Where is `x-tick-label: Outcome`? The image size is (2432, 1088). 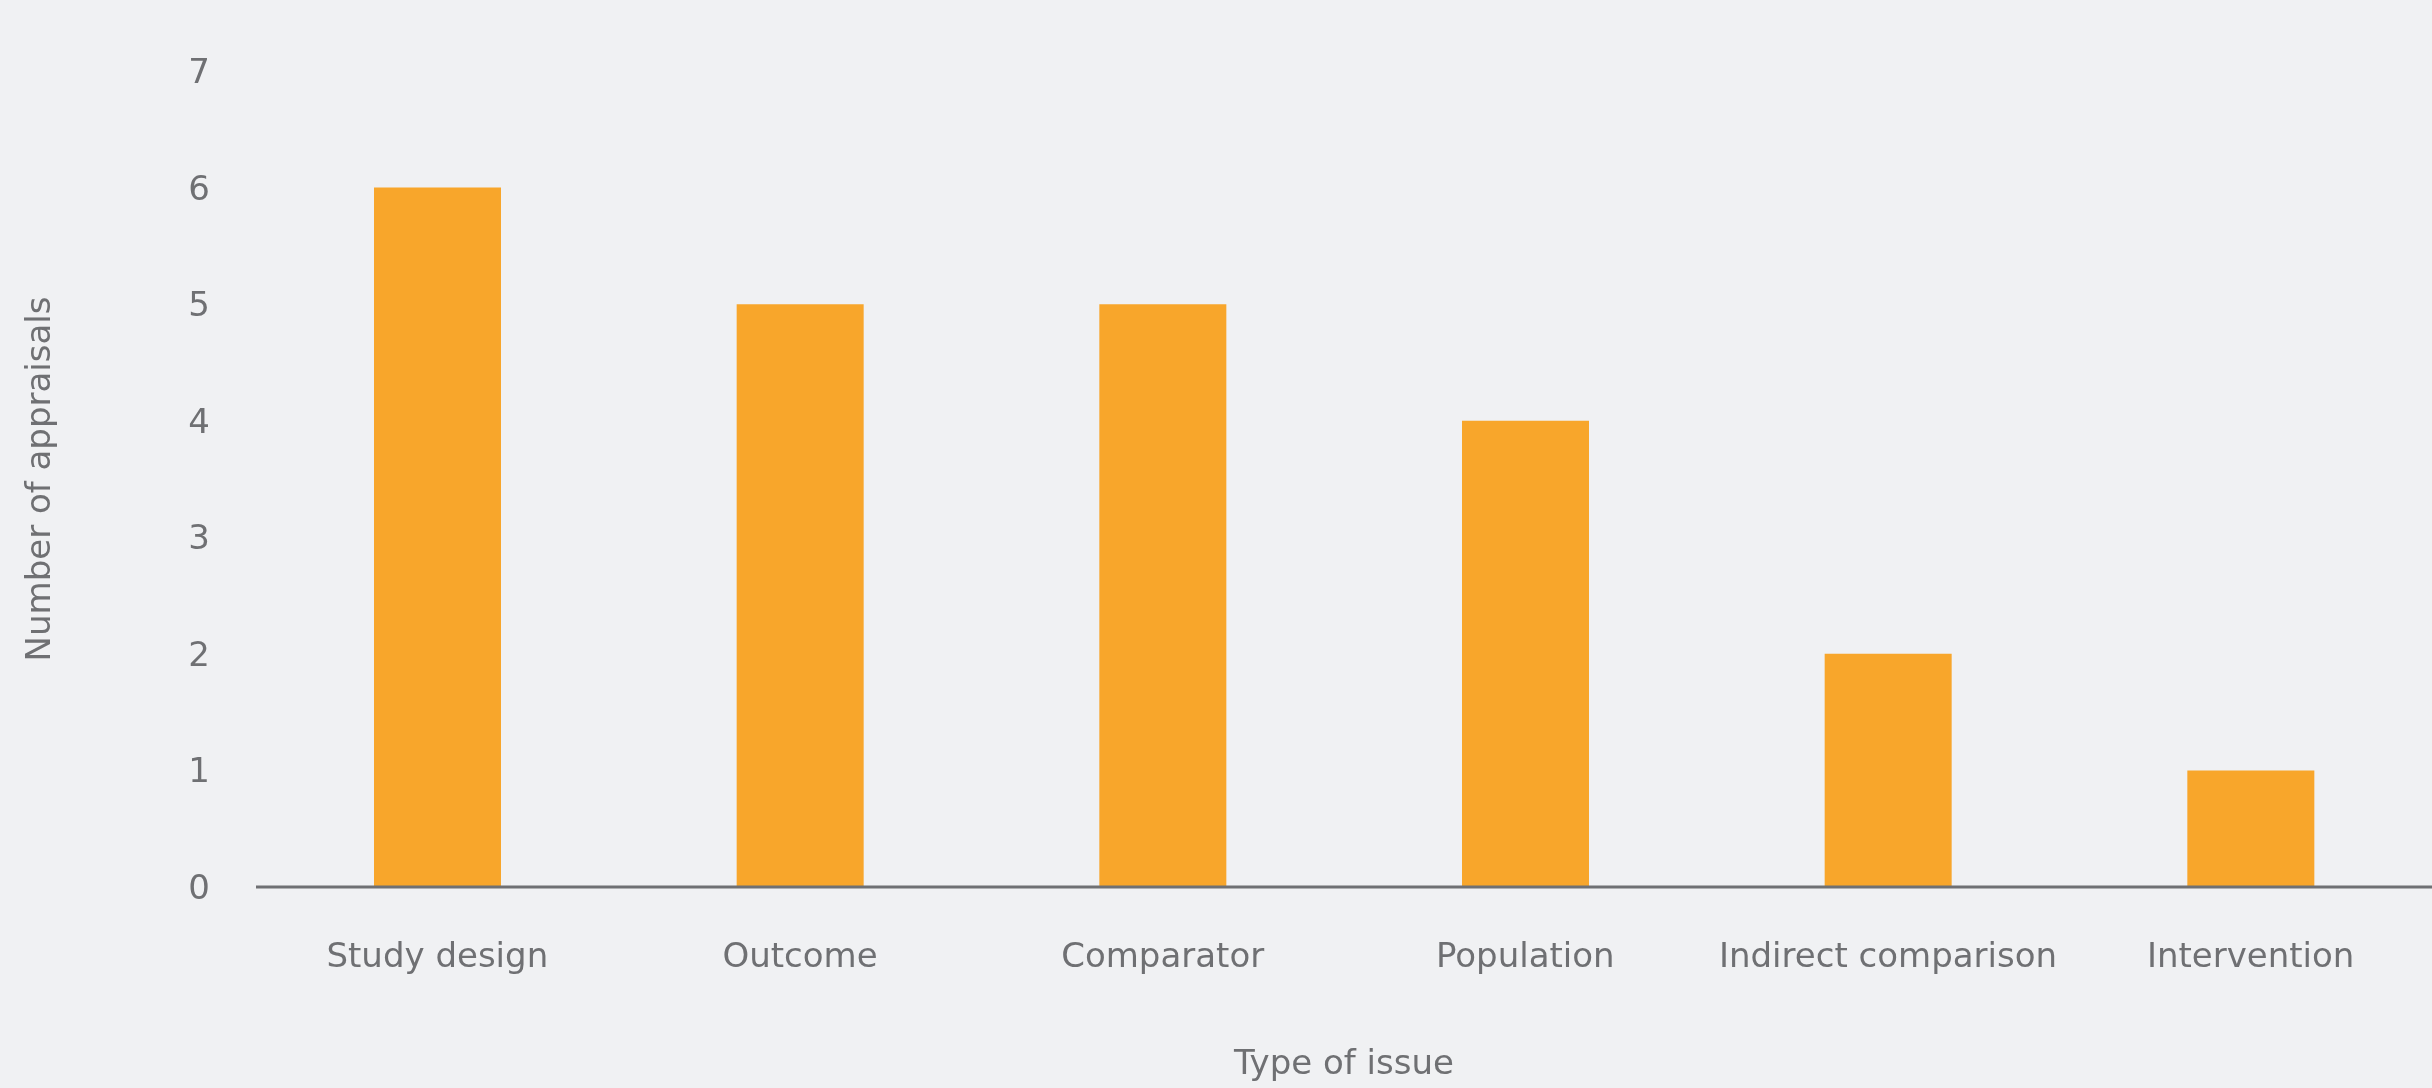 x-tick-label: Outcome is located at coordinates (800, 955).